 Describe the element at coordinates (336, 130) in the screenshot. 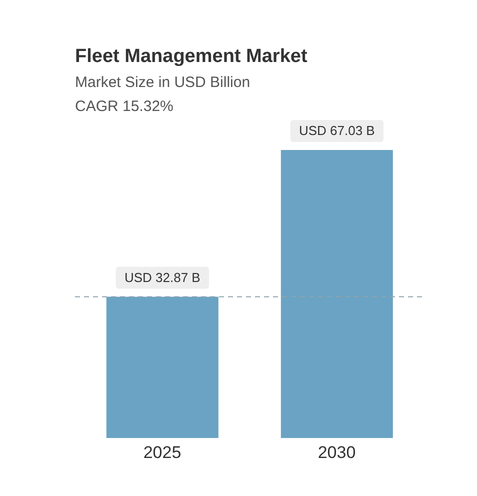

I see `data-label: USD 67.03 B` at that location.